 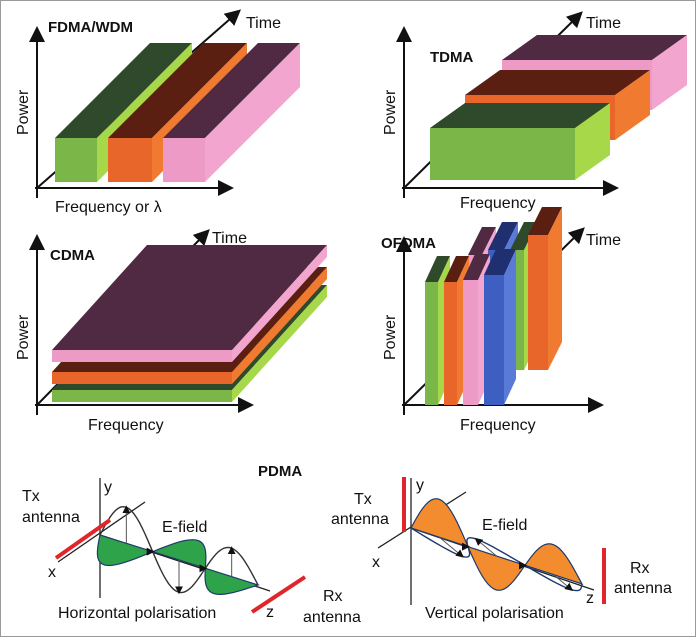 I want to click on tdma-panel: TDMA Time Power Frequency, so click(x=501, y=113).